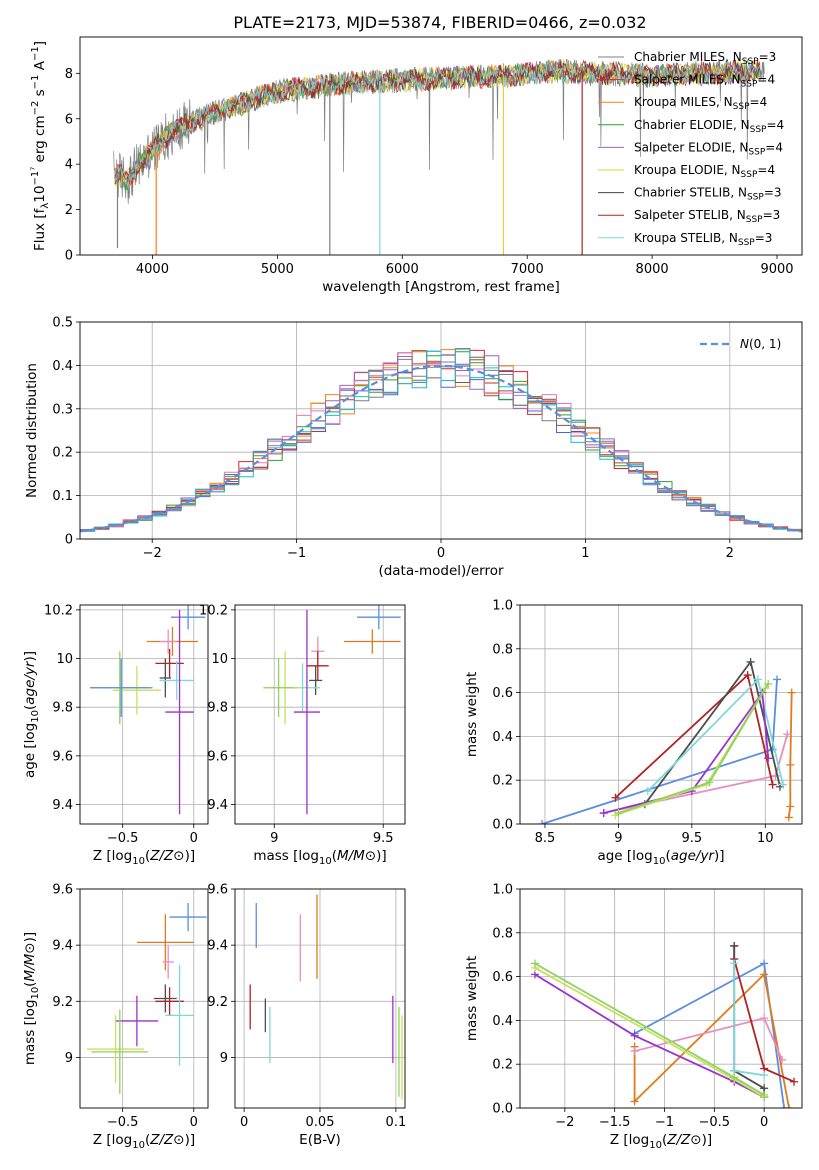  Describe the element at coordinates (618, 838) in the screenshot. I see `x-tick-label: 9` at that location.